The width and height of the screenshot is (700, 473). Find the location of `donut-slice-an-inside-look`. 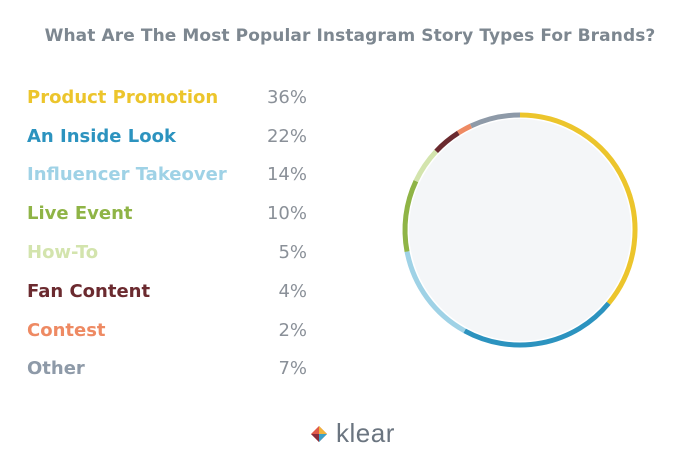

donut-slice-an-inside-look is located at coordinates (537, 324).